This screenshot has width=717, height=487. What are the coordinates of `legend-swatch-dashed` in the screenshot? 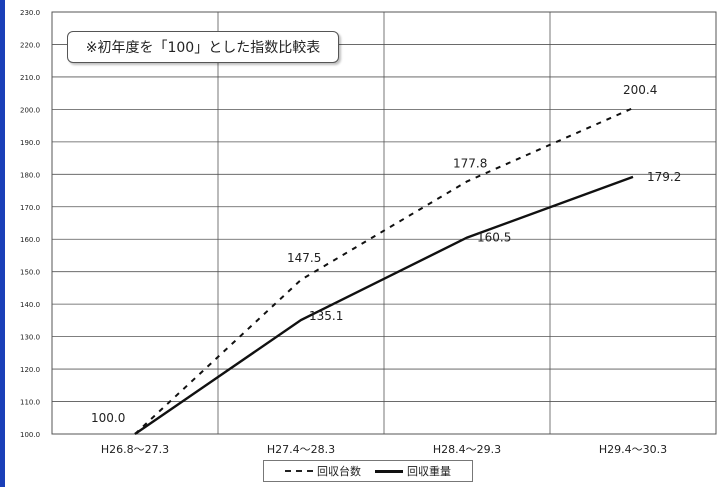 It's located at (299, 471).